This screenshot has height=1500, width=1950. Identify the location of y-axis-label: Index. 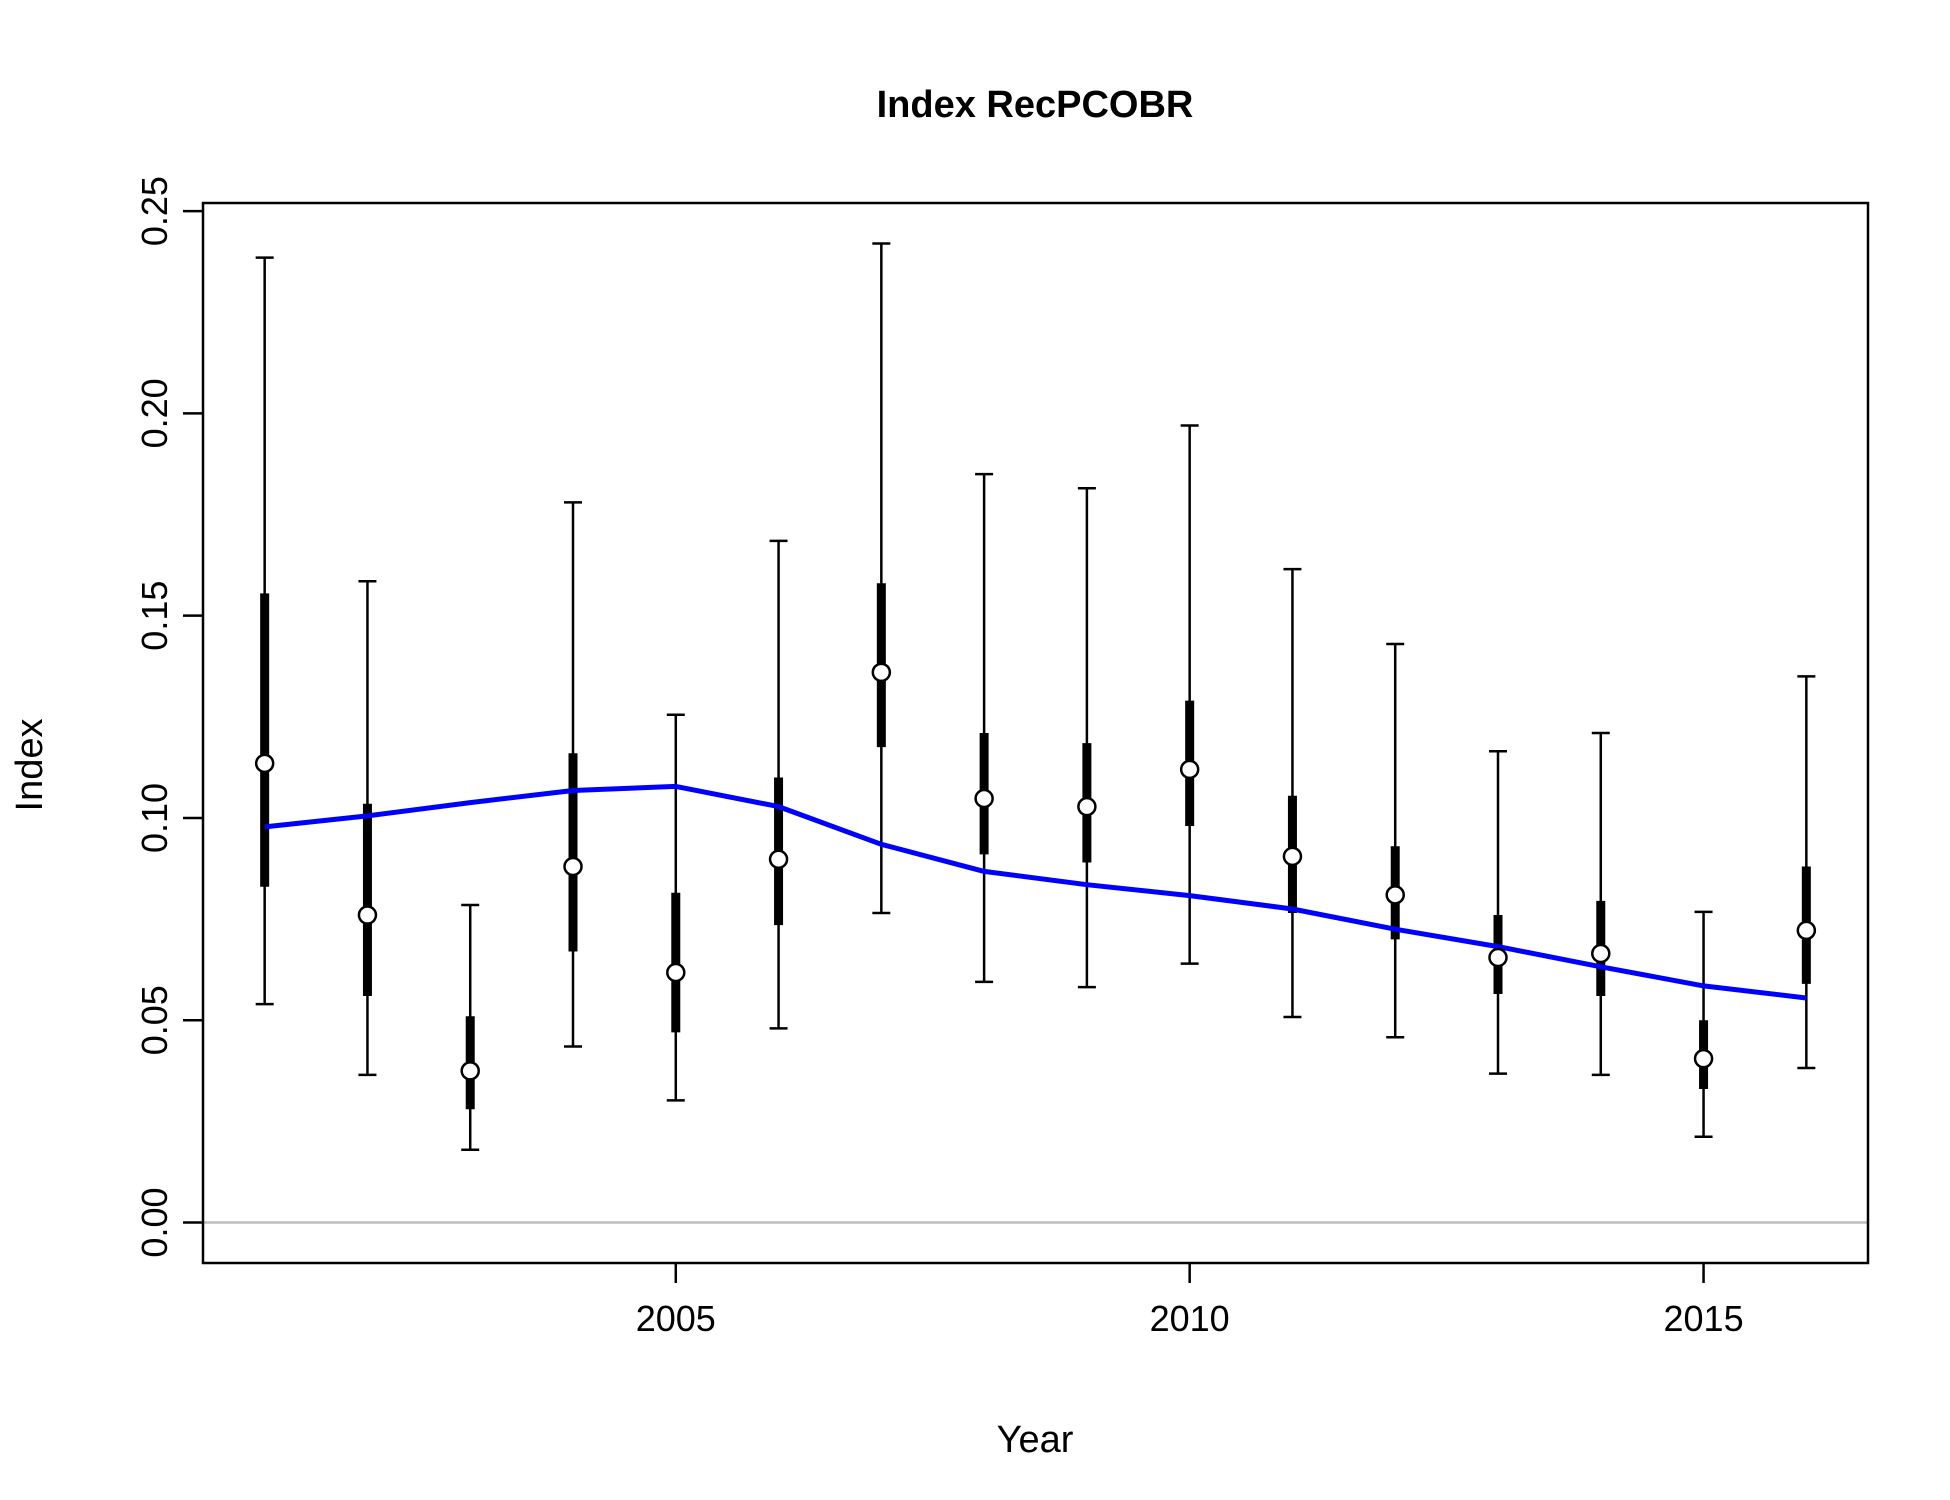
(30, 765).